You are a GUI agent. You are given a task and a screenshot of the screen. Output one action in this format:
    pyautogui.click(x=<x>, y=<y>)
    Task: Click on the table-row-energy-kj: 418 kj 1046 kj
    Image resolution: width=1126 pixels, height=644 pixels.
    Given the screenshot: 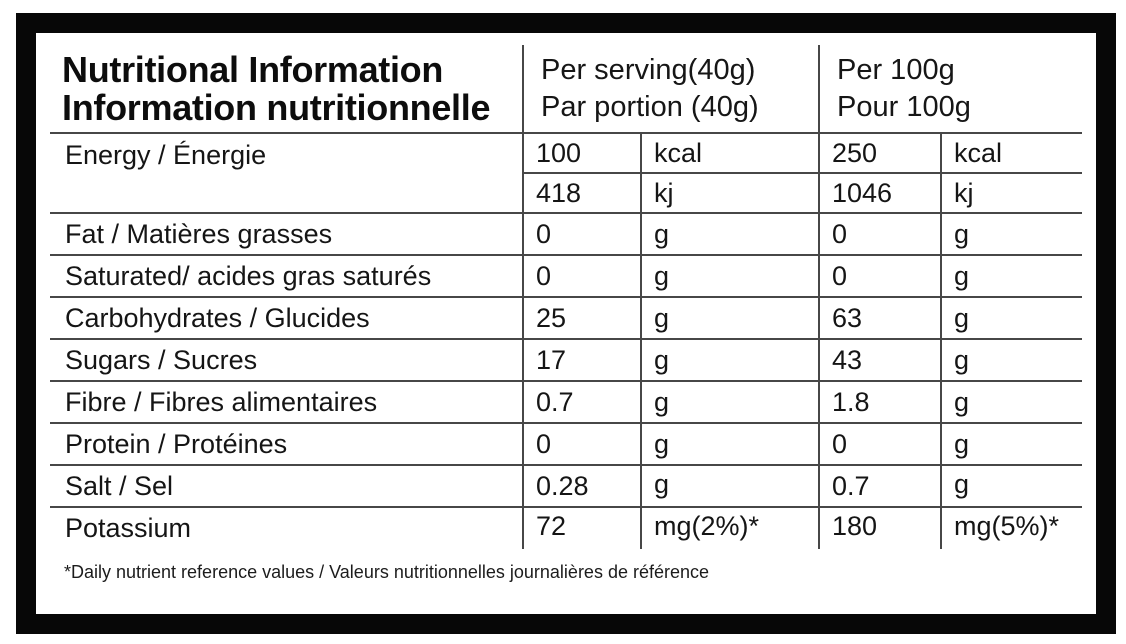 What is the action you would take?
    pyautogui.click(x=566, y=193)
    